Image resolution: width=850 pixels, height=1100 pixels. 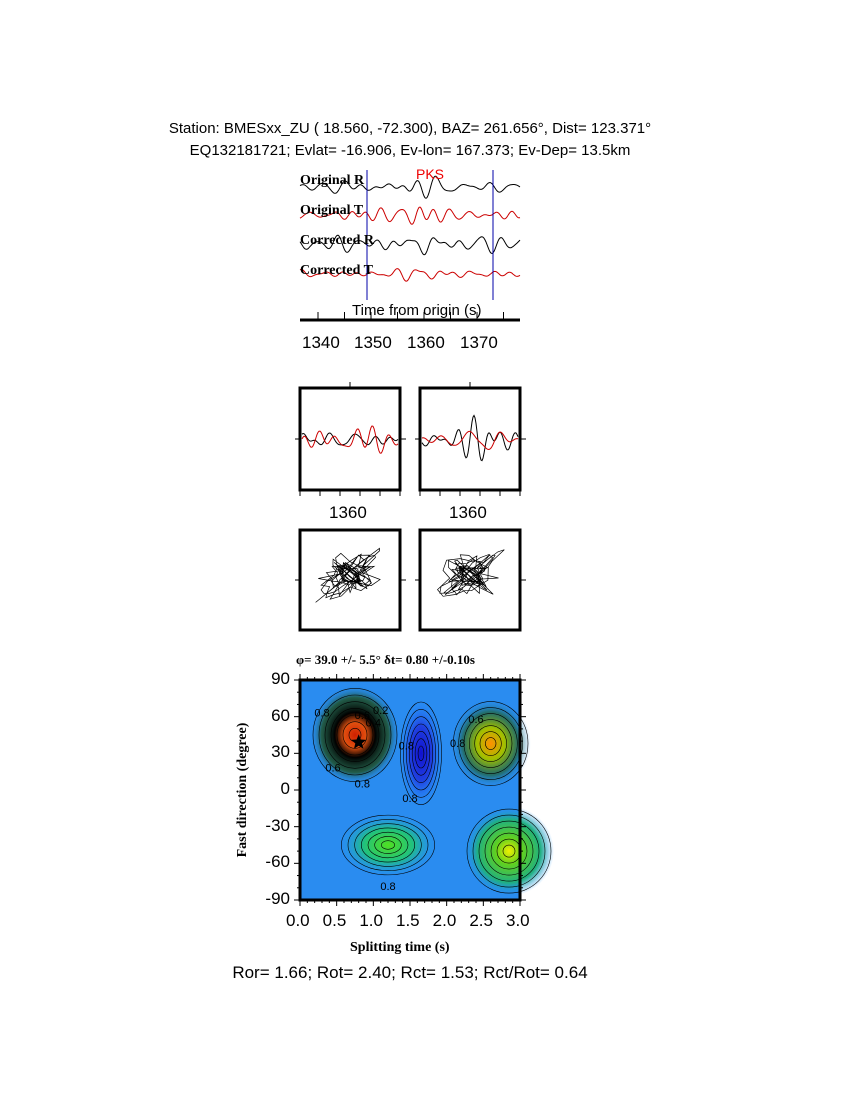 I want to click on x-tick-label: 0.0, so click(x=298, y=920).